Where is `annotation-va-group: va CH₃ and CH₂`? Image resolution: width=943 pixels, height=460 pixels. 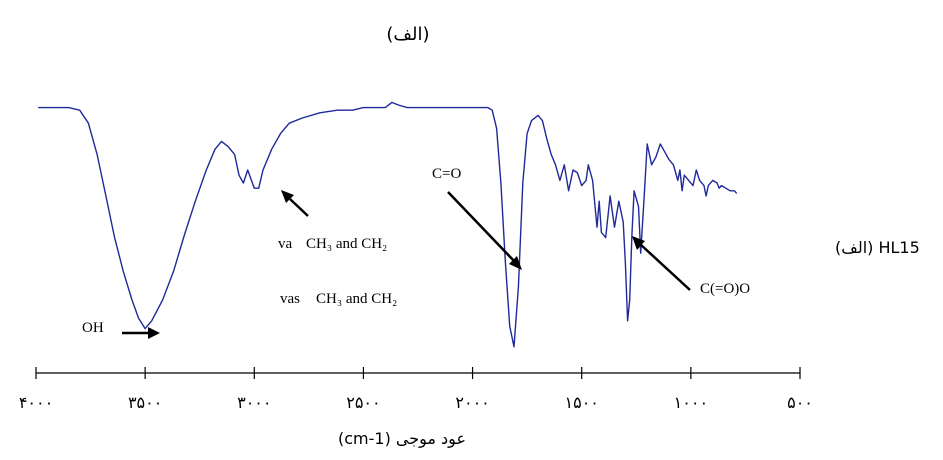
annotation-va-group: va CH₃ and CH₂ is located at coordinates (332, 244).